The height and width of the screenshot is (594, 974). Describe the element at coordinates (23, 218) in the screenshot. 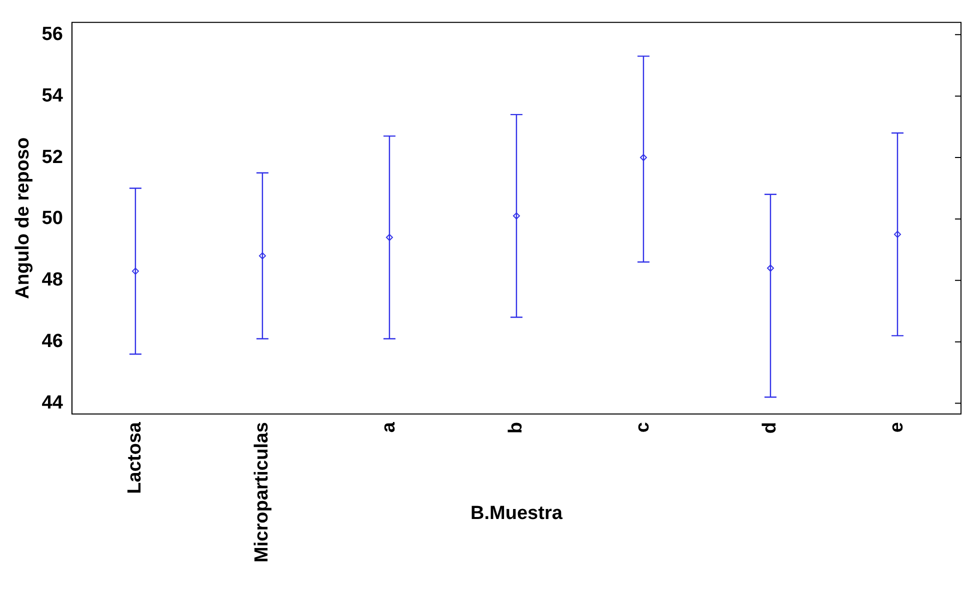

I see `y-axis-title: Angulo de reposo` at that location.